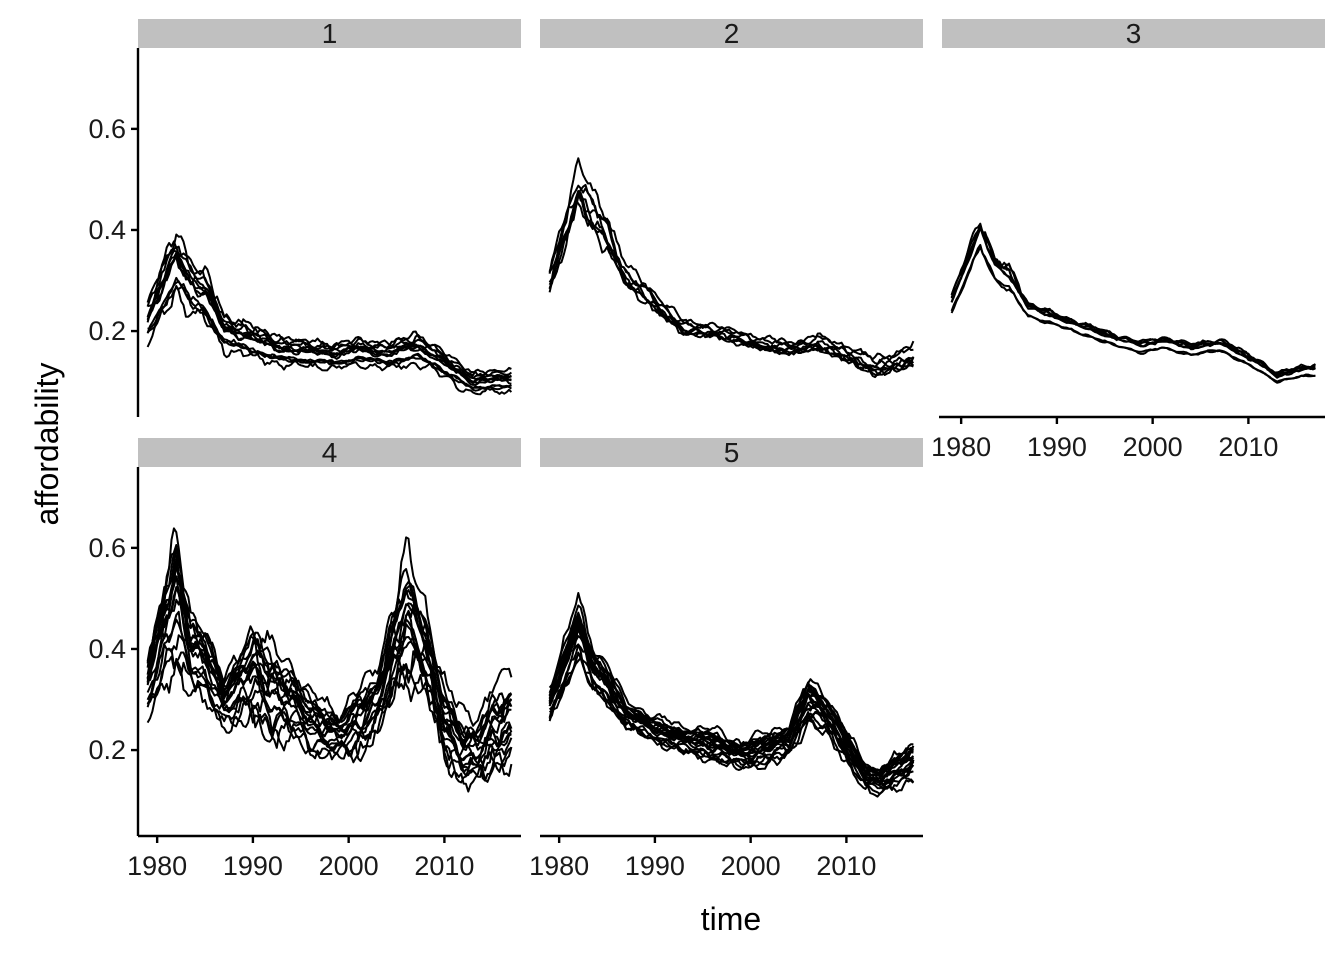  I want to click on facet-panel-3: 3 1980 1990 2000 2010, so click(1128, 240).